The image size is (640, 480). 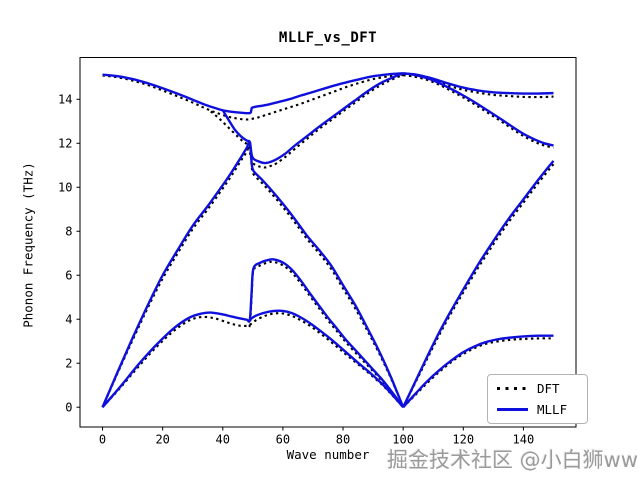 I want to click on series-dft-right-flat, so click(x=478, y=372).